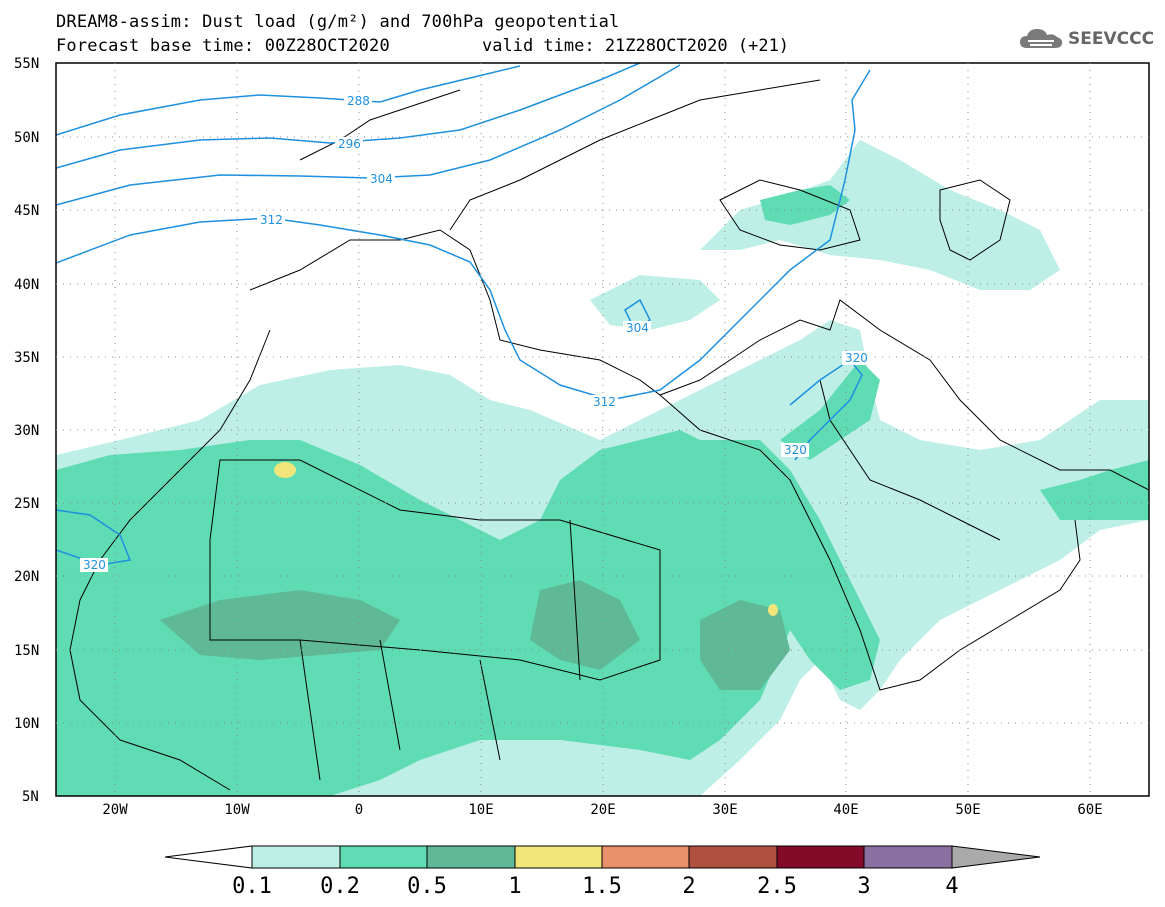 The height and width of the screenshot is (907, 1165). I want to click on dust-max-spot-west, so click(285, 470).